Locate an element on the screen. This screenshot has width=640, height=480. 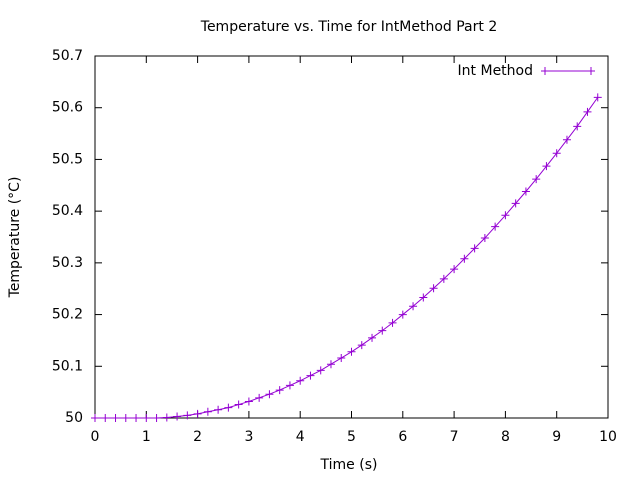
y-tick-label: 50.3 is located at coordinates (67, 263).